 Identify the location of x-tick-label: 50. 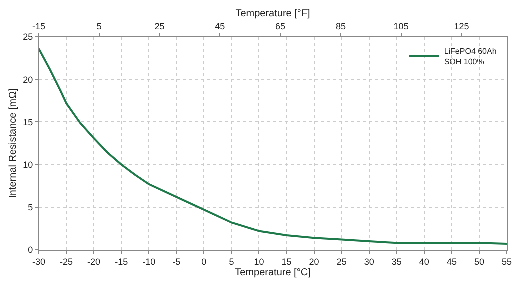
(479, 261).